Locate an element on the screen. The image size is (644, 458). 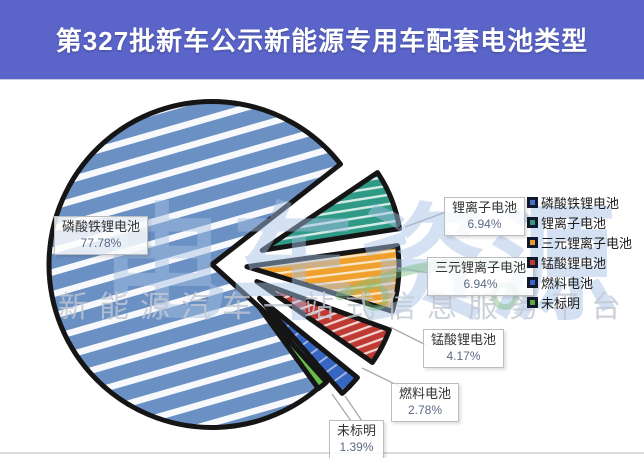
legend: 磷酸铁锂电池 锂离子电池 三元锂离子电池 锰酸锂电池 燃料电池 未标明 is located at coordinates (579, 252).